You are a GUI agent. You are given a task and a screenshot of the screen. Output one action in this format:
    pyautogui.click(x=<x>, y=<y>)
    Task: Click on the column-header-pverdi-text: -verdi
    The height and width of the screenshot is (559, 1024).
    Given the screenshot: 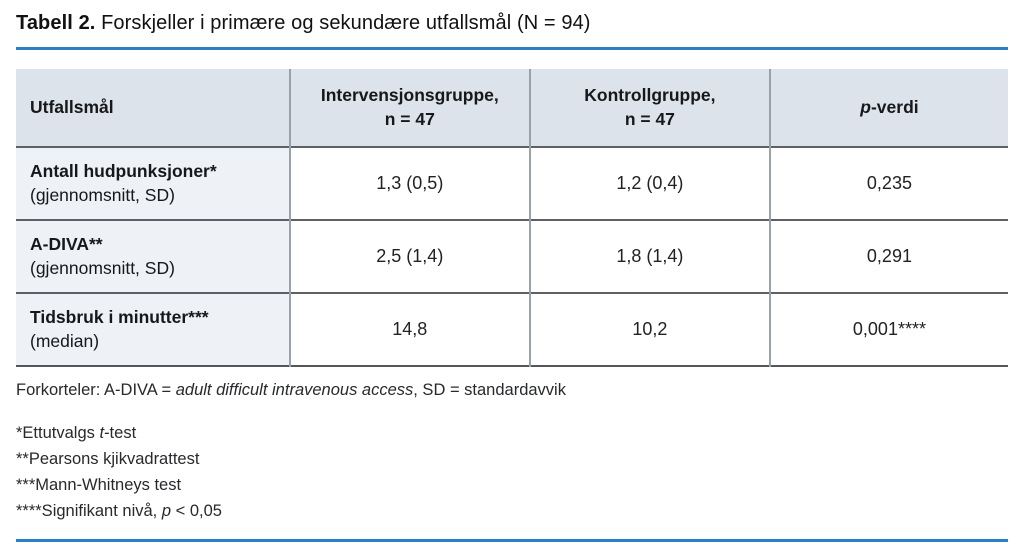 What is the action you would take?
    pyautogui.click(x=894, y=106)
    